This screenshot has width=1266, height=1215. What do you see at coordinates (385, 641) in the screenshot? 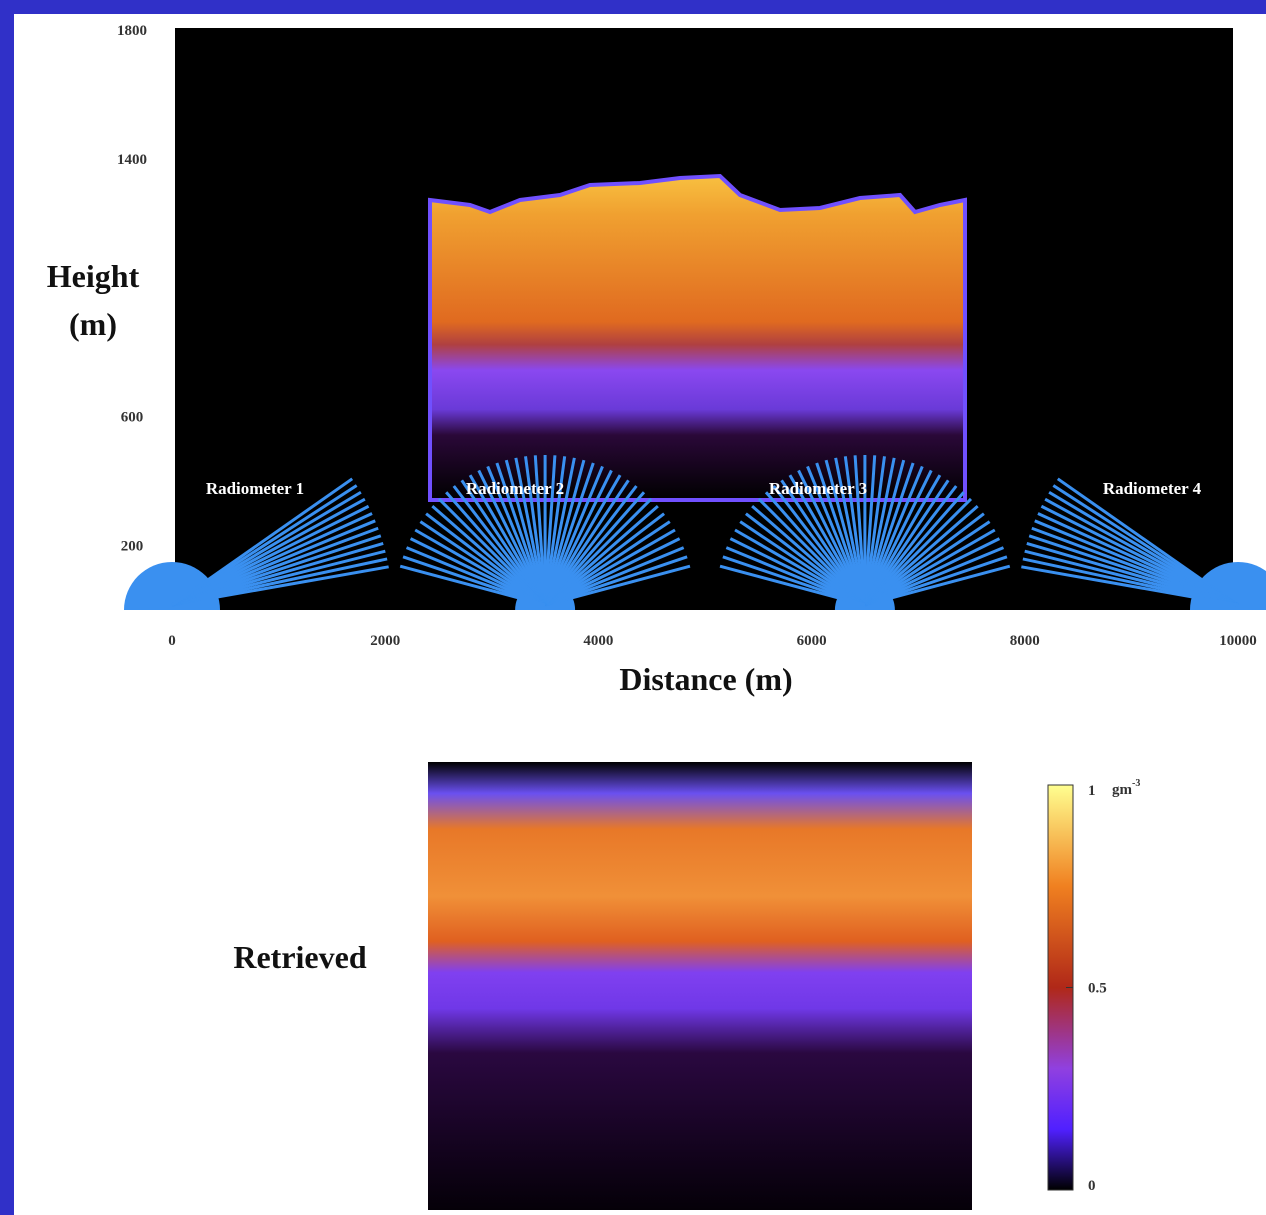
I see `x-tick-label: 2000` at bounding box center [385, 641].